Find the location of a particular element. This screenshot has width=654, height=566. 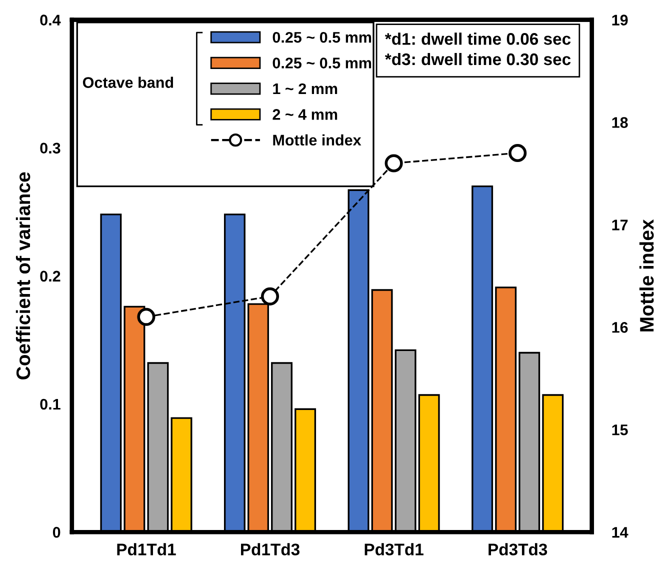

y2-axis-title: Mottle index is located at coordinates (646, 275).